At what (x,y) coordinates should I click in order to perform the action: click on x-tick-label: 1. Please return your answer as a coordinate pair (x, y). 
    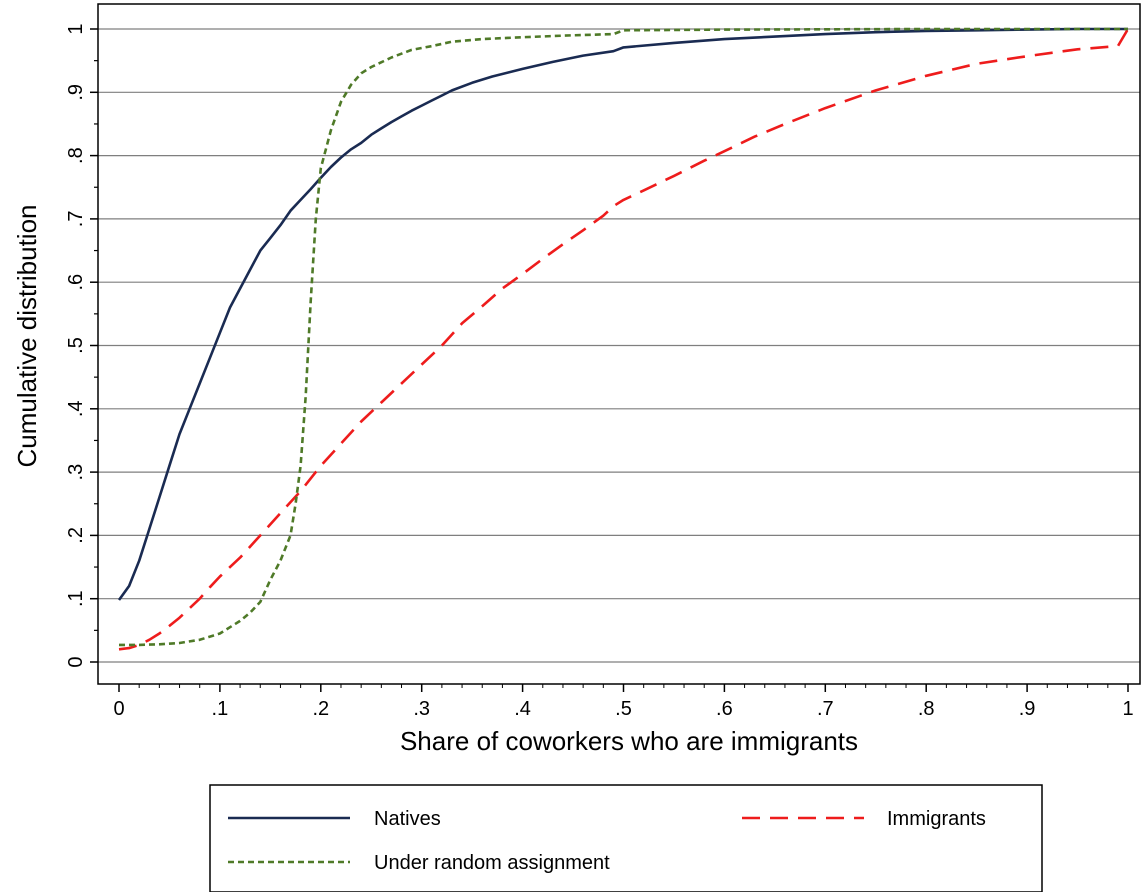
    Looking at the image, I should click on (1127, 709).